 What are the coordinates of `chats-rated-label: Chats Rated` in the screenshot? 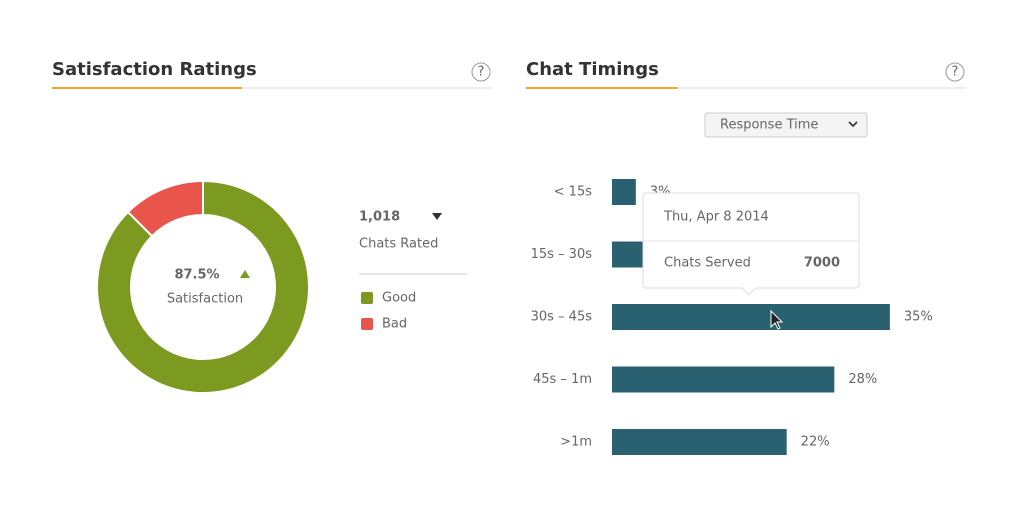 It's located at (398, 244).